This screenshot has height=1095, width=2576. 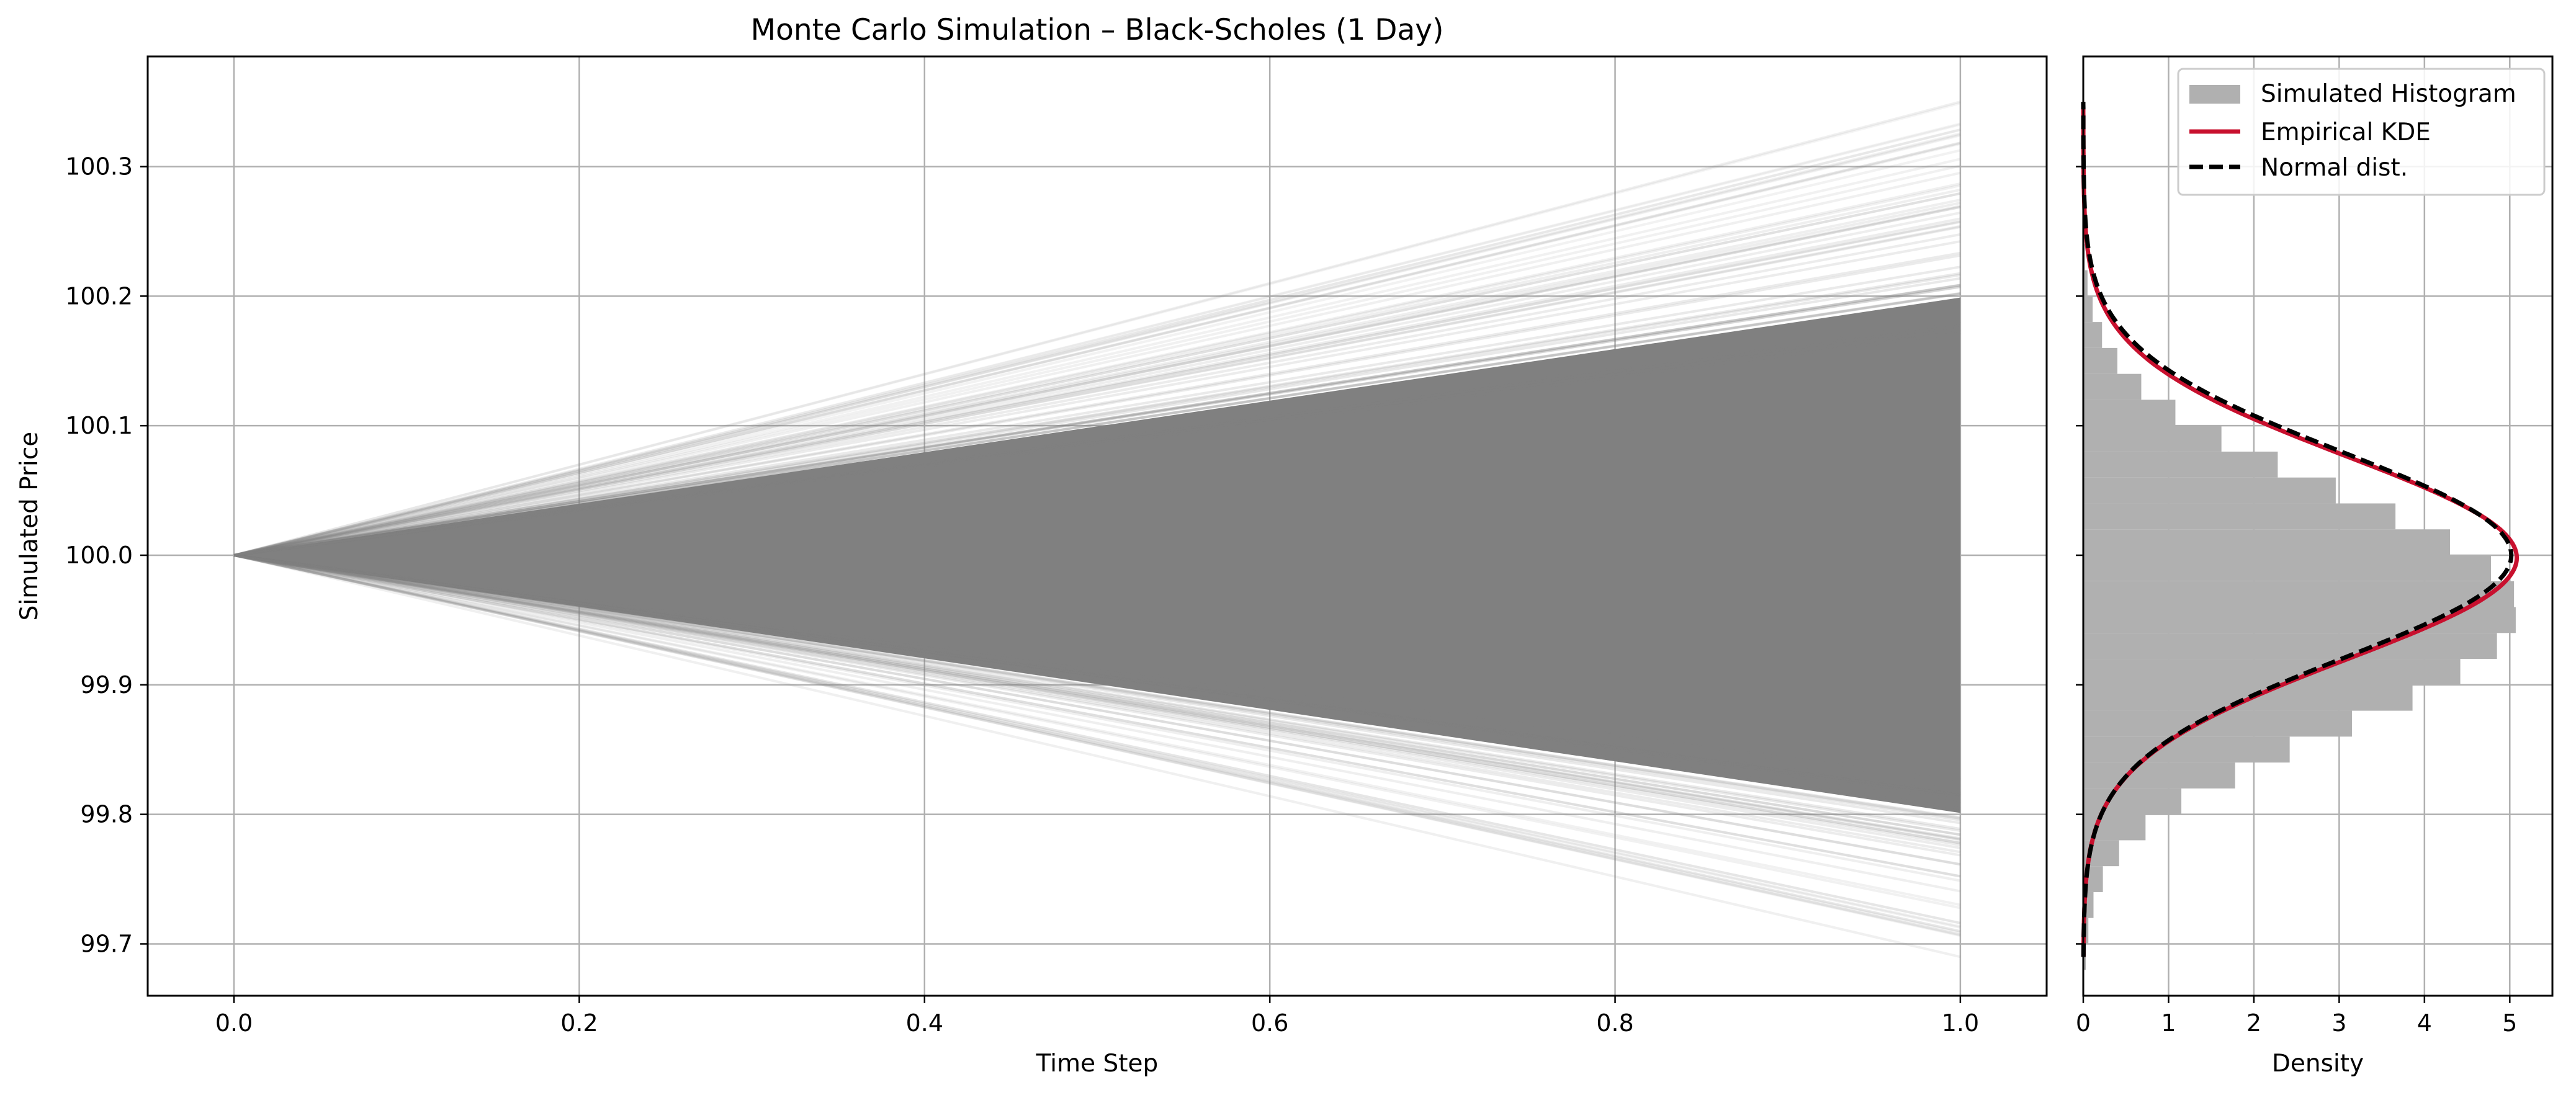 What do you see at coordinates (2425, 1023) in the screenshot?
I see `density-x-tick-label: 4` at bounding box center [2425, 1023].